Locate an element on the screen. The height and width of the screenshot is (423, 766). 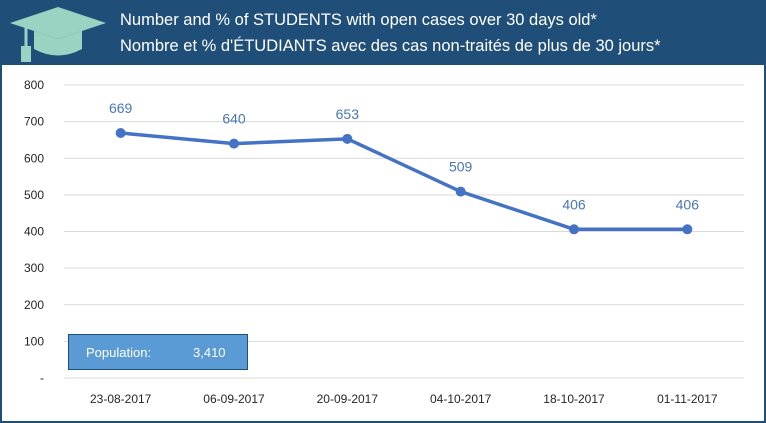
x-tick-label: 06-09-2017 is located at coordinates (234, 399).